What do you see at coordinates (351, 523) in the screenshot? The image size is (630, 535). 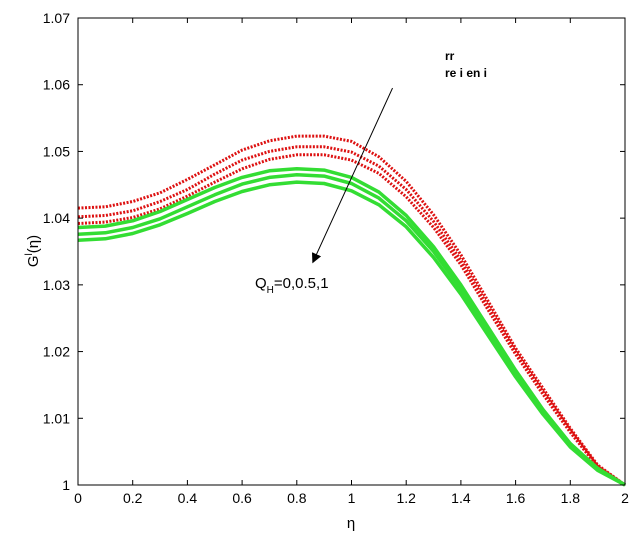 I see `x-axis-label: η` at bounding box center [351, 523].